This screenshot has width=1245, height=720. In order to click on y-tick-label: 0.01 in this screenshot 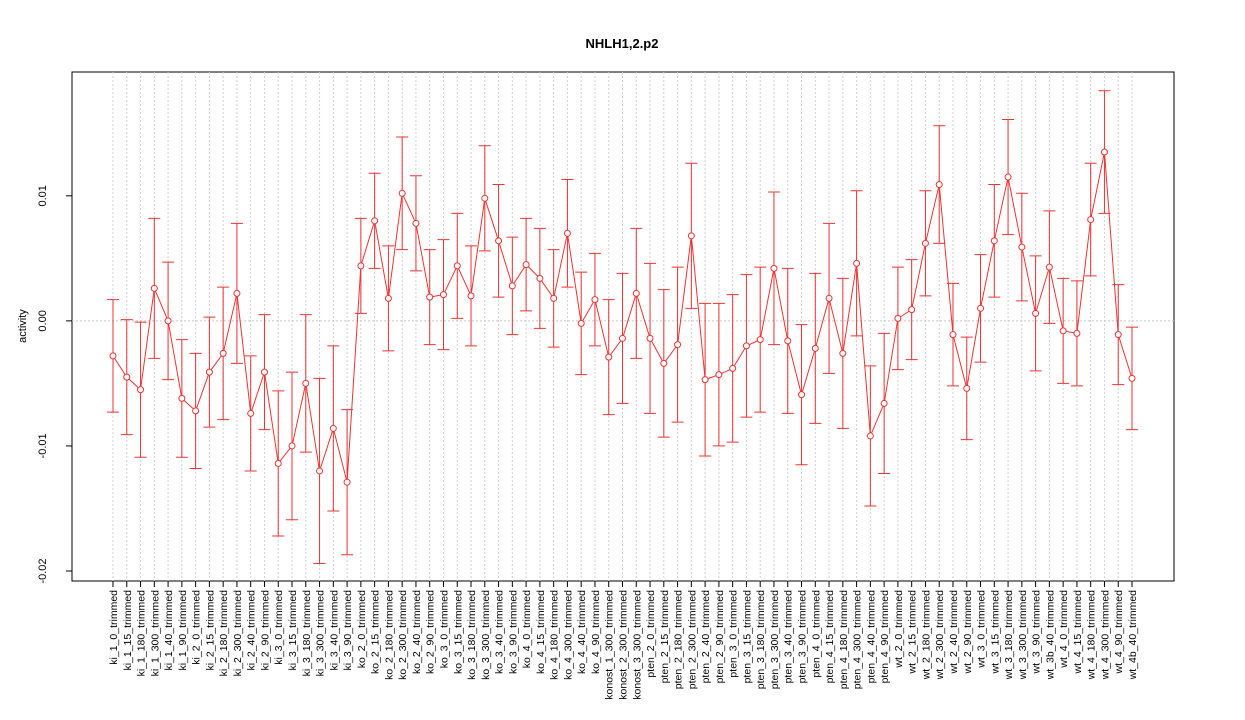, I will do `click(43, 195)`.